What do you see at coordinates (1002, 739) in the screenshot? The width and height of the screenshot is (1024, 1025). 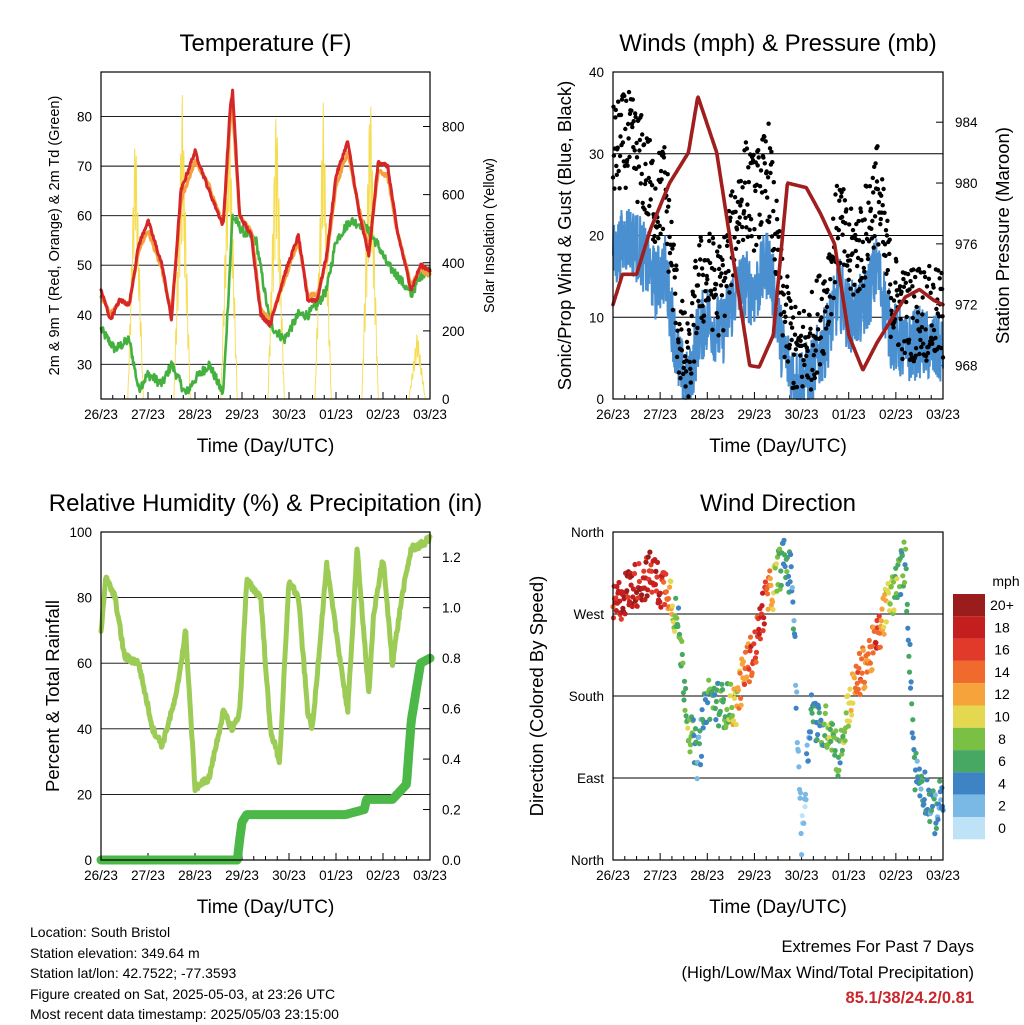 I see `colorbar-label: 8` at bounding box center [1002, 739].